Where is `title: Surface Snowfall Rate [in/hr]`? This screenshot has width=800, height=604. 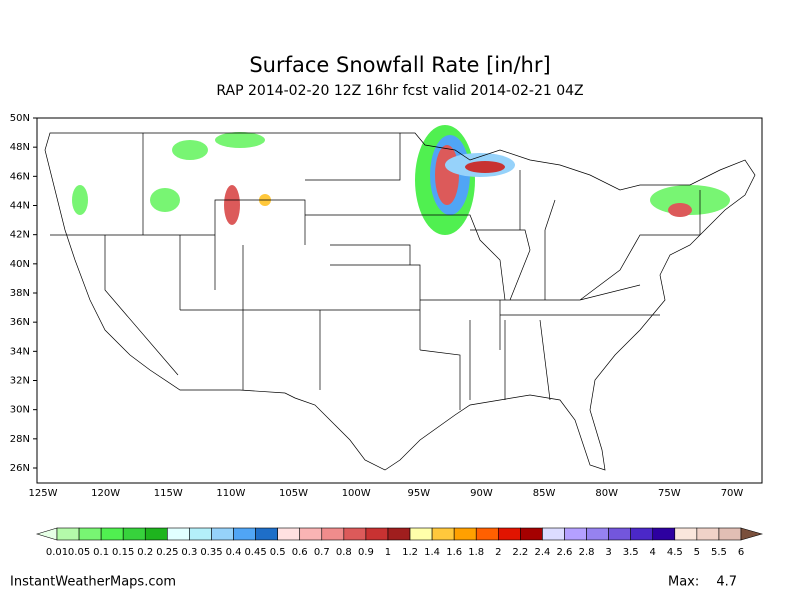
title: Surface Snowfall Rate [in/hr] is located at coordinates (399, 65).